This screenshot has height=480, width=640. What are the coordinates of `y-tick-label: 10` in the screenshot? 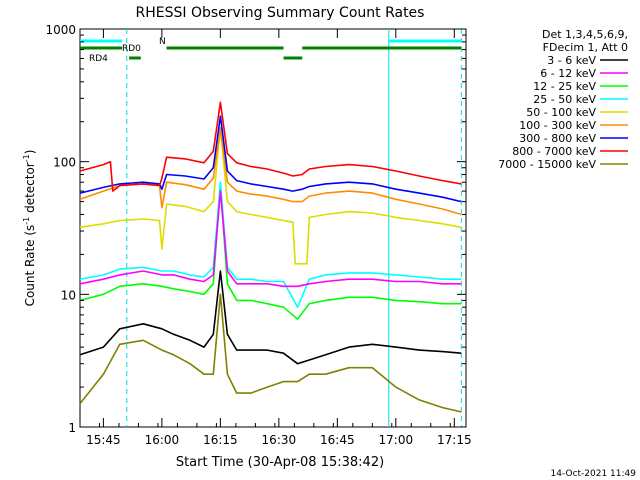 It's located at (68, 295).